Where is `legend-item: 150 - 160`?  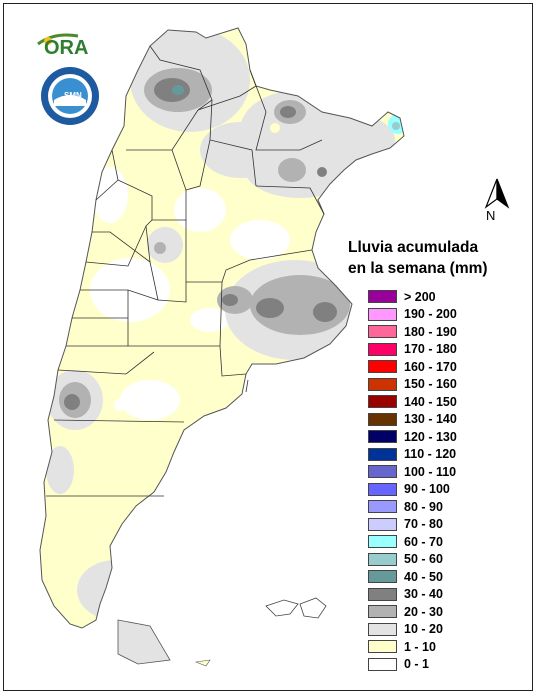 legend-item: 150 - 160 is located at coordinates (412, 385).